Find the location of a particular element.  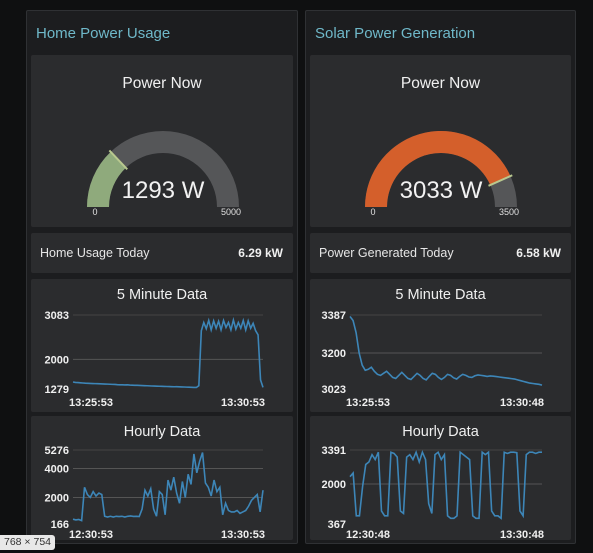

home-today-label: Home Usage Today is located at coordinates (95, 253).